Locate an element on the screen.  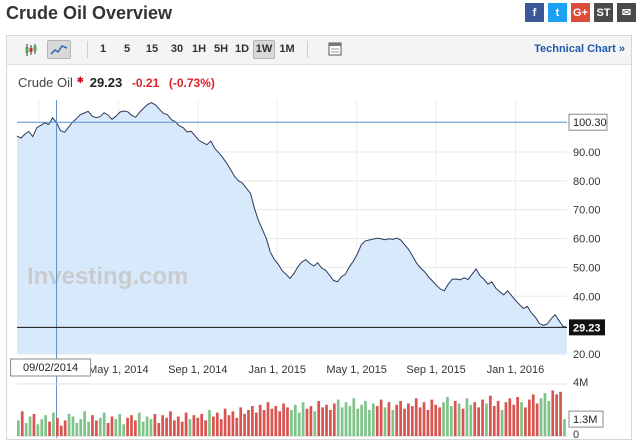
technical-chart-link: Technical Chart » is located at coordinates (579, 49).